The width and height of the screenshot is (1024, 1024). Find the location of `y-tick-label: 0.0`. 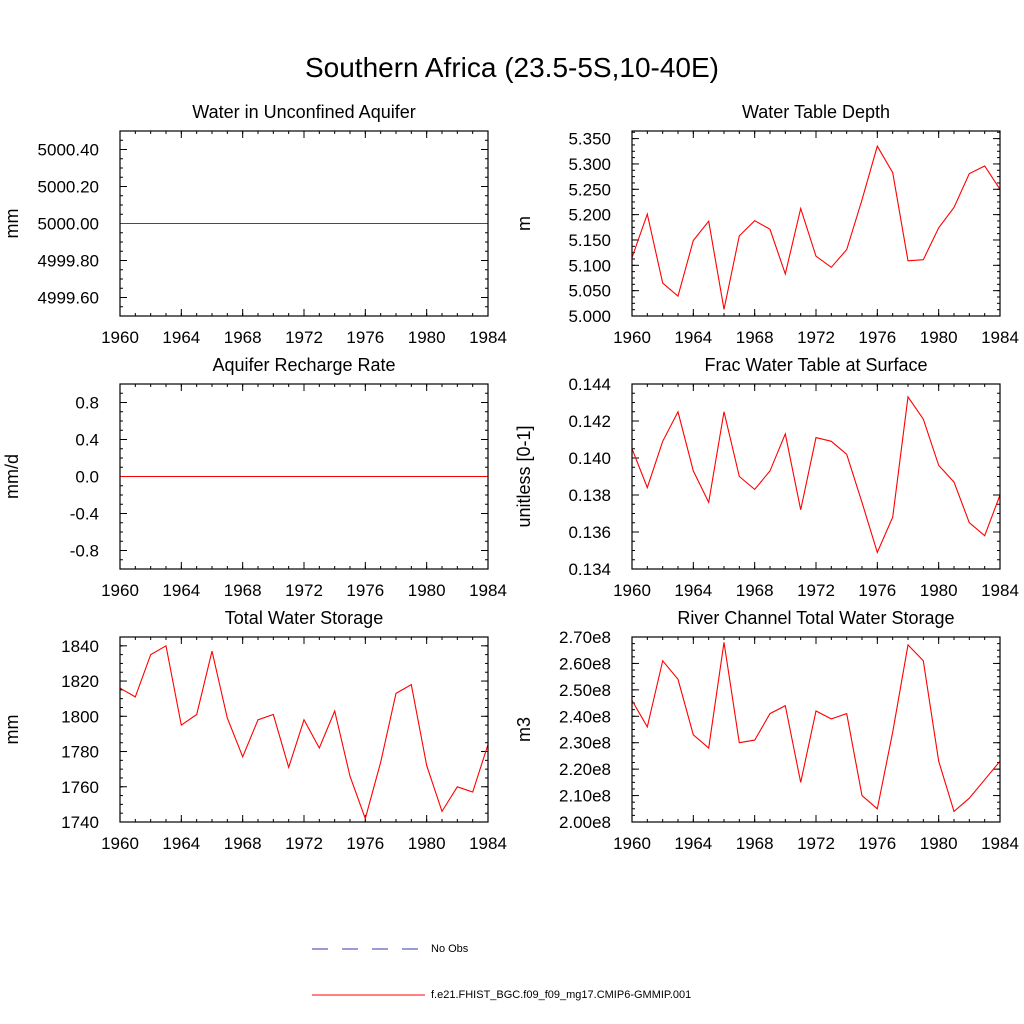

y-tick-label: 0.0 is located at coordinates (87, 477).